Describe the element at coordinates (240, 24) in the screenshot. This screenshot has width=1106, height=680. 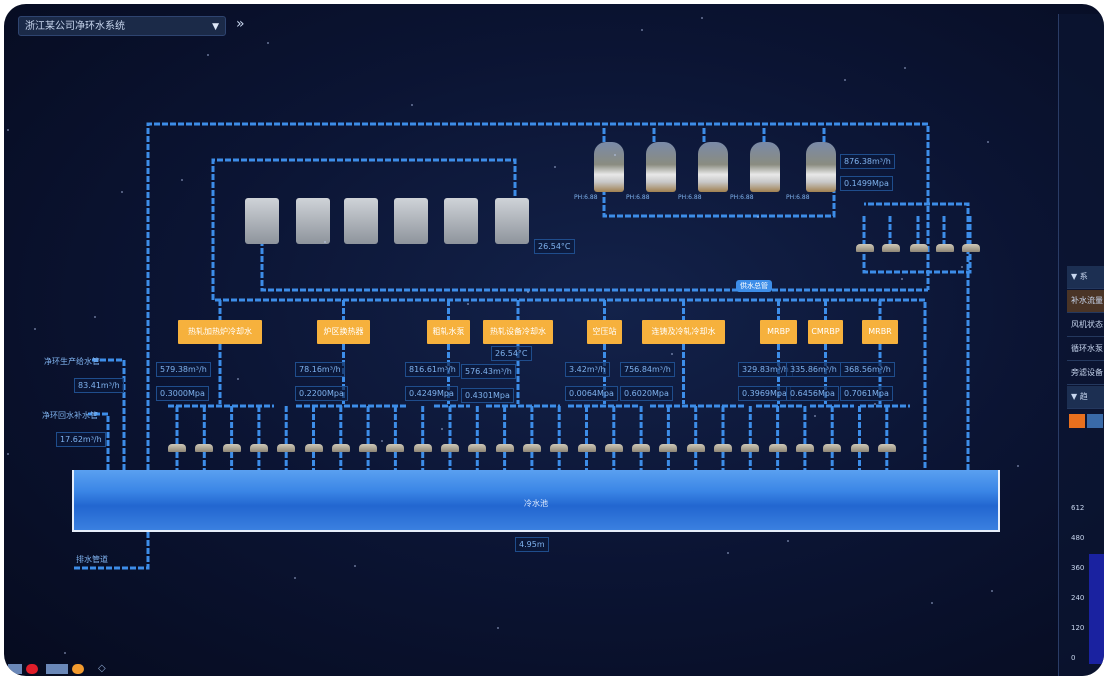
I see `double-chevron-right-icon: »` at that location.